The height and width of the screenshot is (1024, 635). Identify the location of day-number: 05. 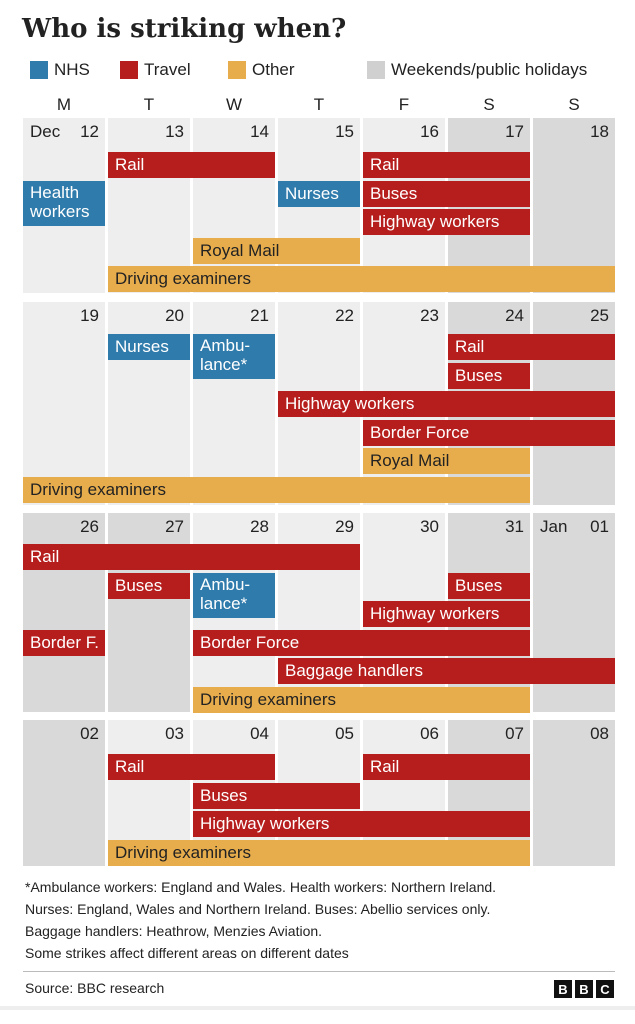
(344, 733).